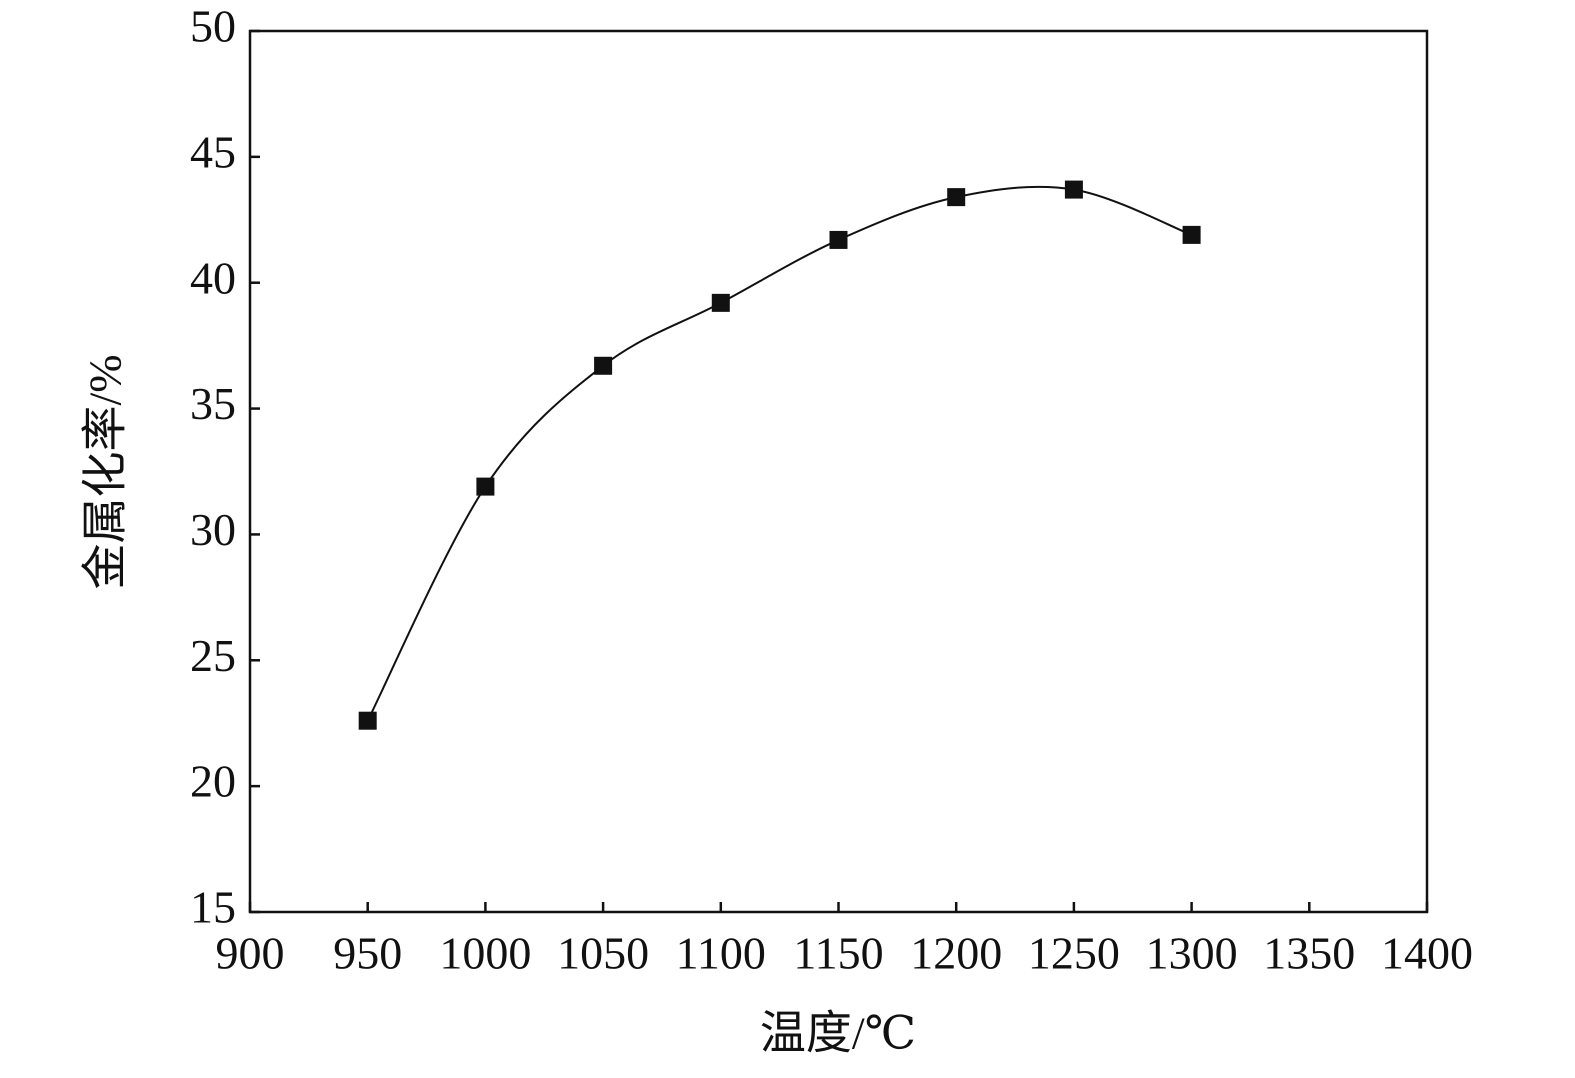 Image resolution: width=1575 pixels, height=1078 pixels. What do you see at coordinates (838, 953) in the screenshot?
I see `x-tick-label: 1150` at bounding box center [838, 953].